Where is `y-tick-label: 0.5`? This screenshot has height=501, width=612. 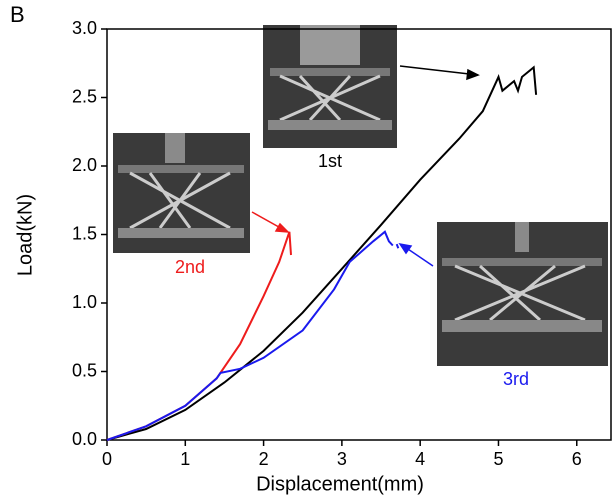
y-tick-label: 0.5 is located at coordinates (84, 370).